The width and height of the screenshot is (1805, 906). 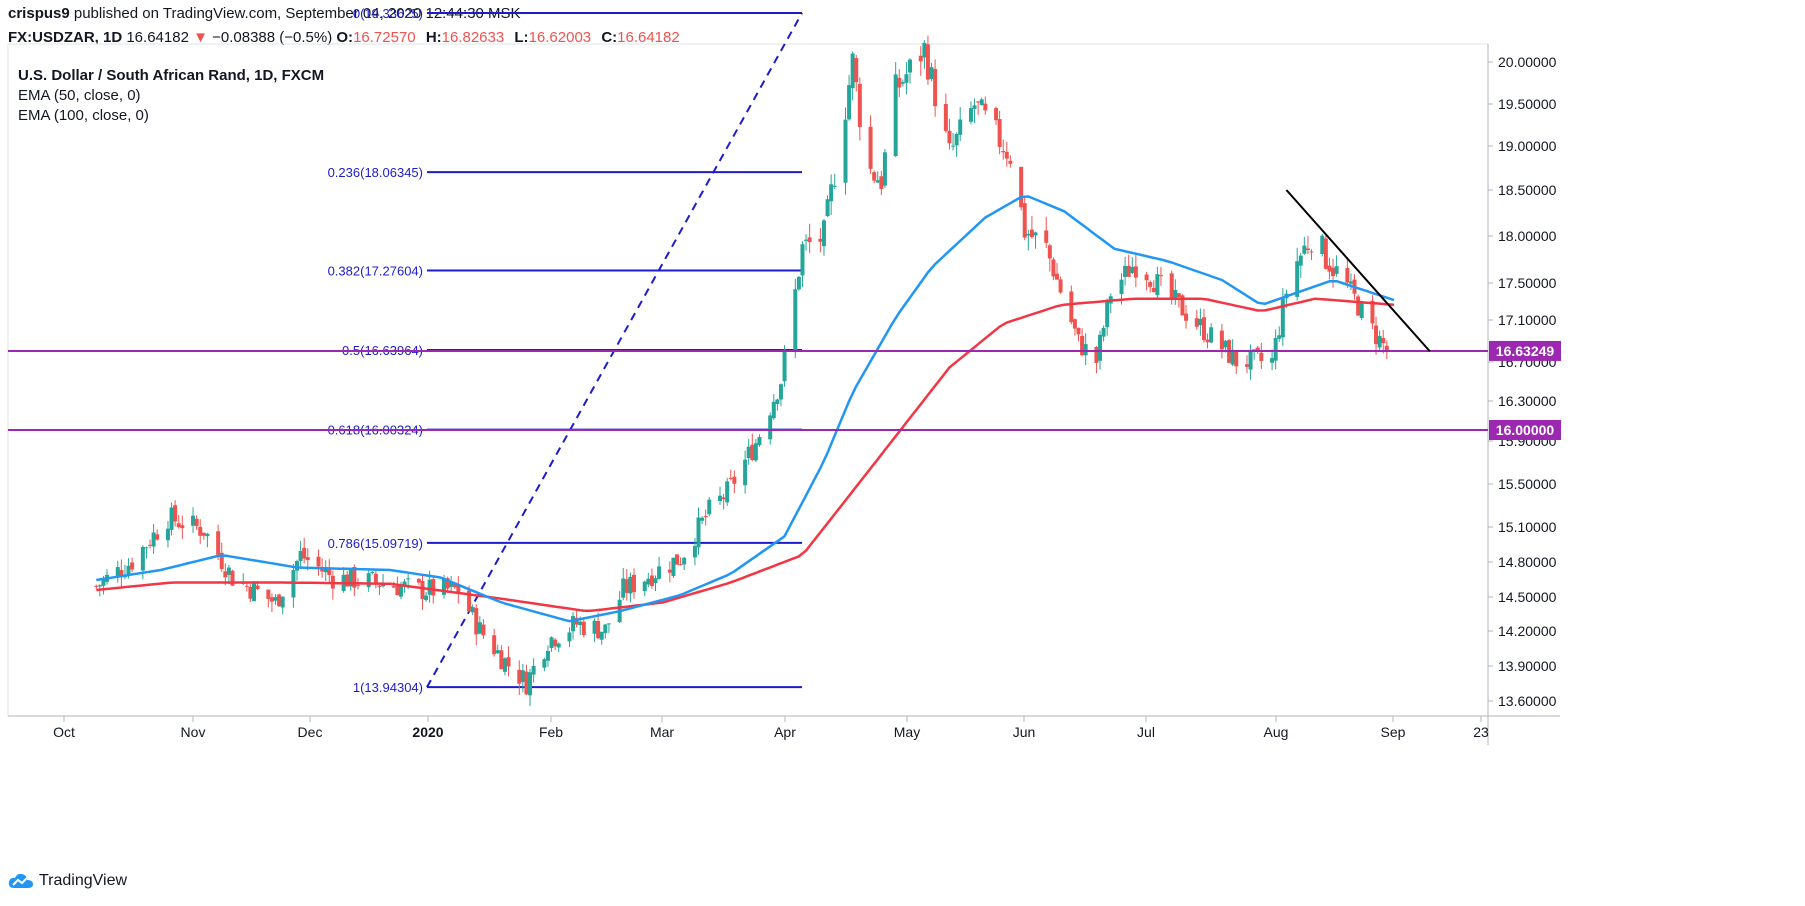 I want to click on x-tick-label: May, so click(x=907, y=732).